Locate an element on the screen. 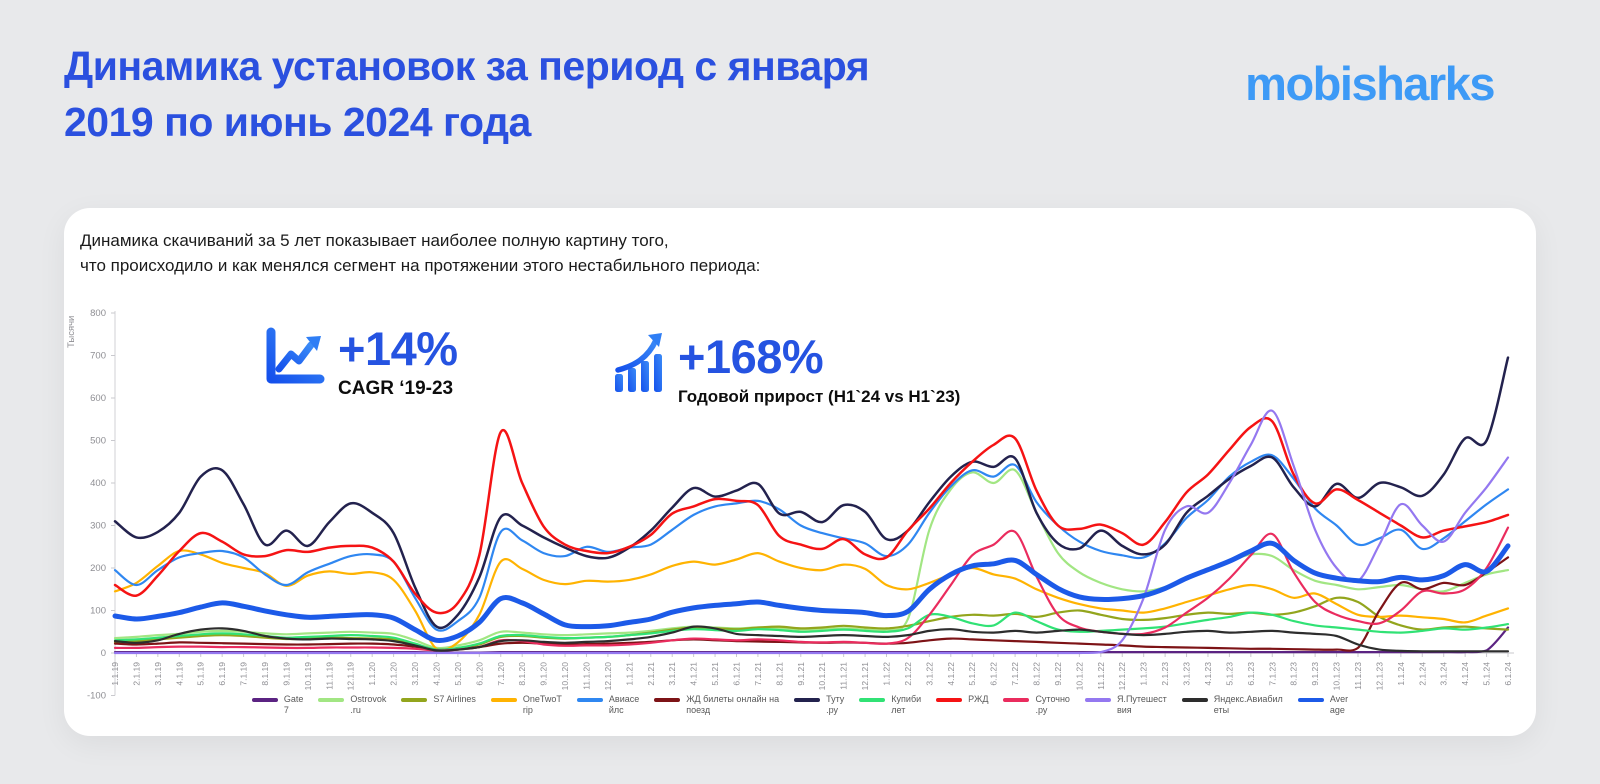 This screenshot has height=784, width=1600. page-title-line2: 2019 по июнь 2024 года is located at coordinates (297, 122).